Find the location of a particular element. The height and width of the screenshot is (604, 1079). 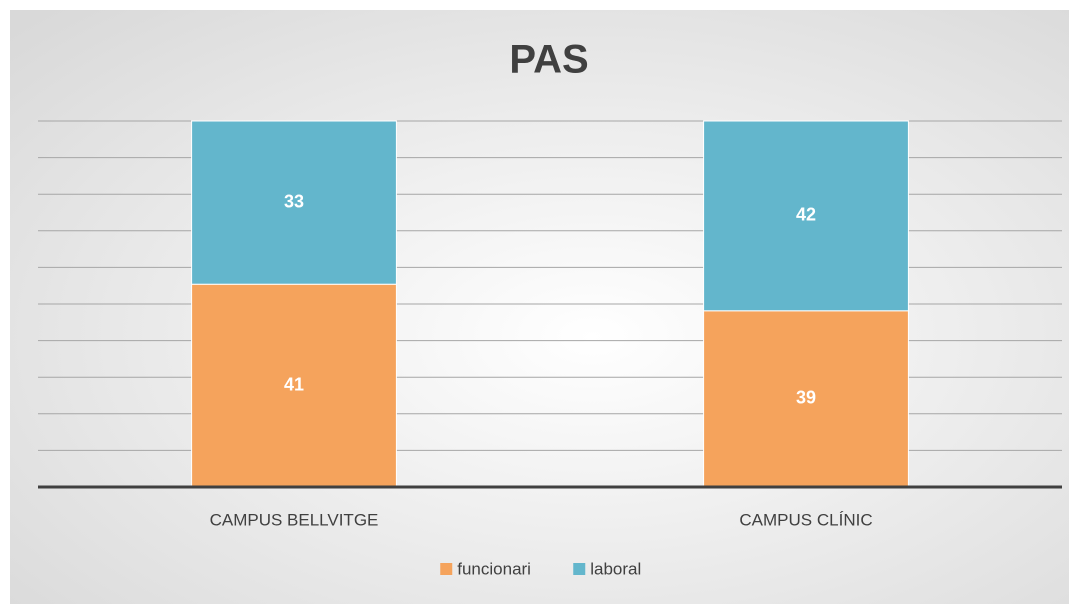

x-tick-label: CAMPUS CLÍNIC is located at coordinates (805, 519).